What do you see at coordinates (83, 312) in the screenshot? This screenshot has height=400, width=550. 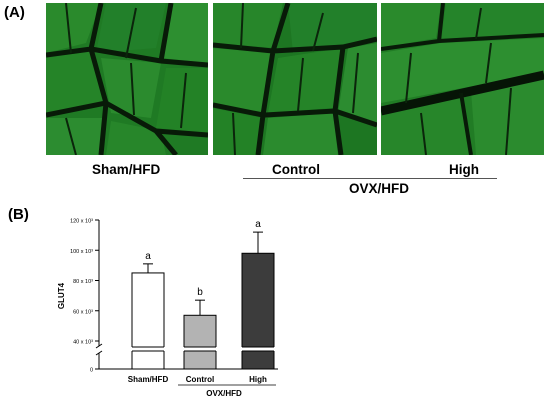 I see `y-tick-label-2: 60 x 10³` at bounding box center [83, 312].